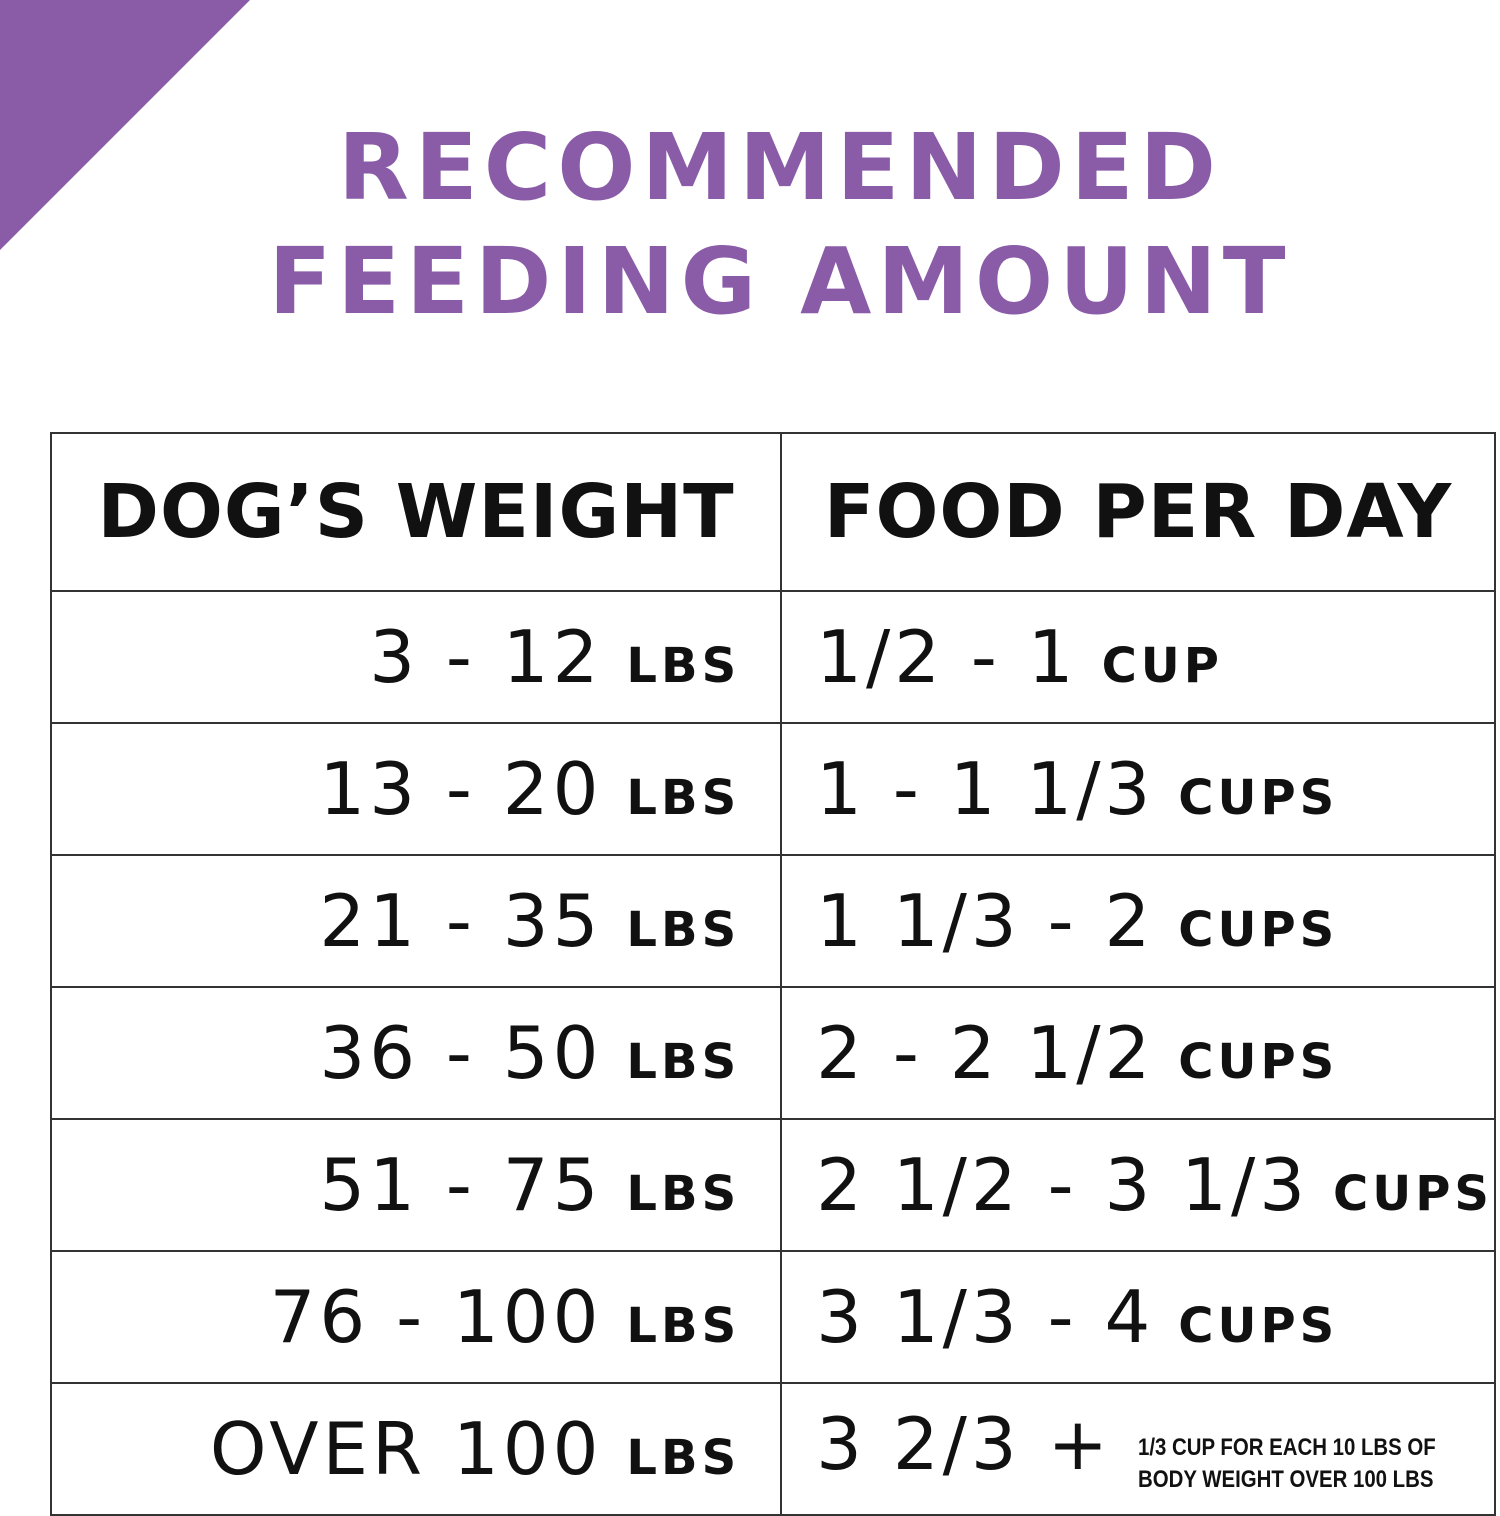 The width and height of the screenshot is (1500, 1516). I want to click on food-value: 3 1/3 - 4, so click(985, 1317).